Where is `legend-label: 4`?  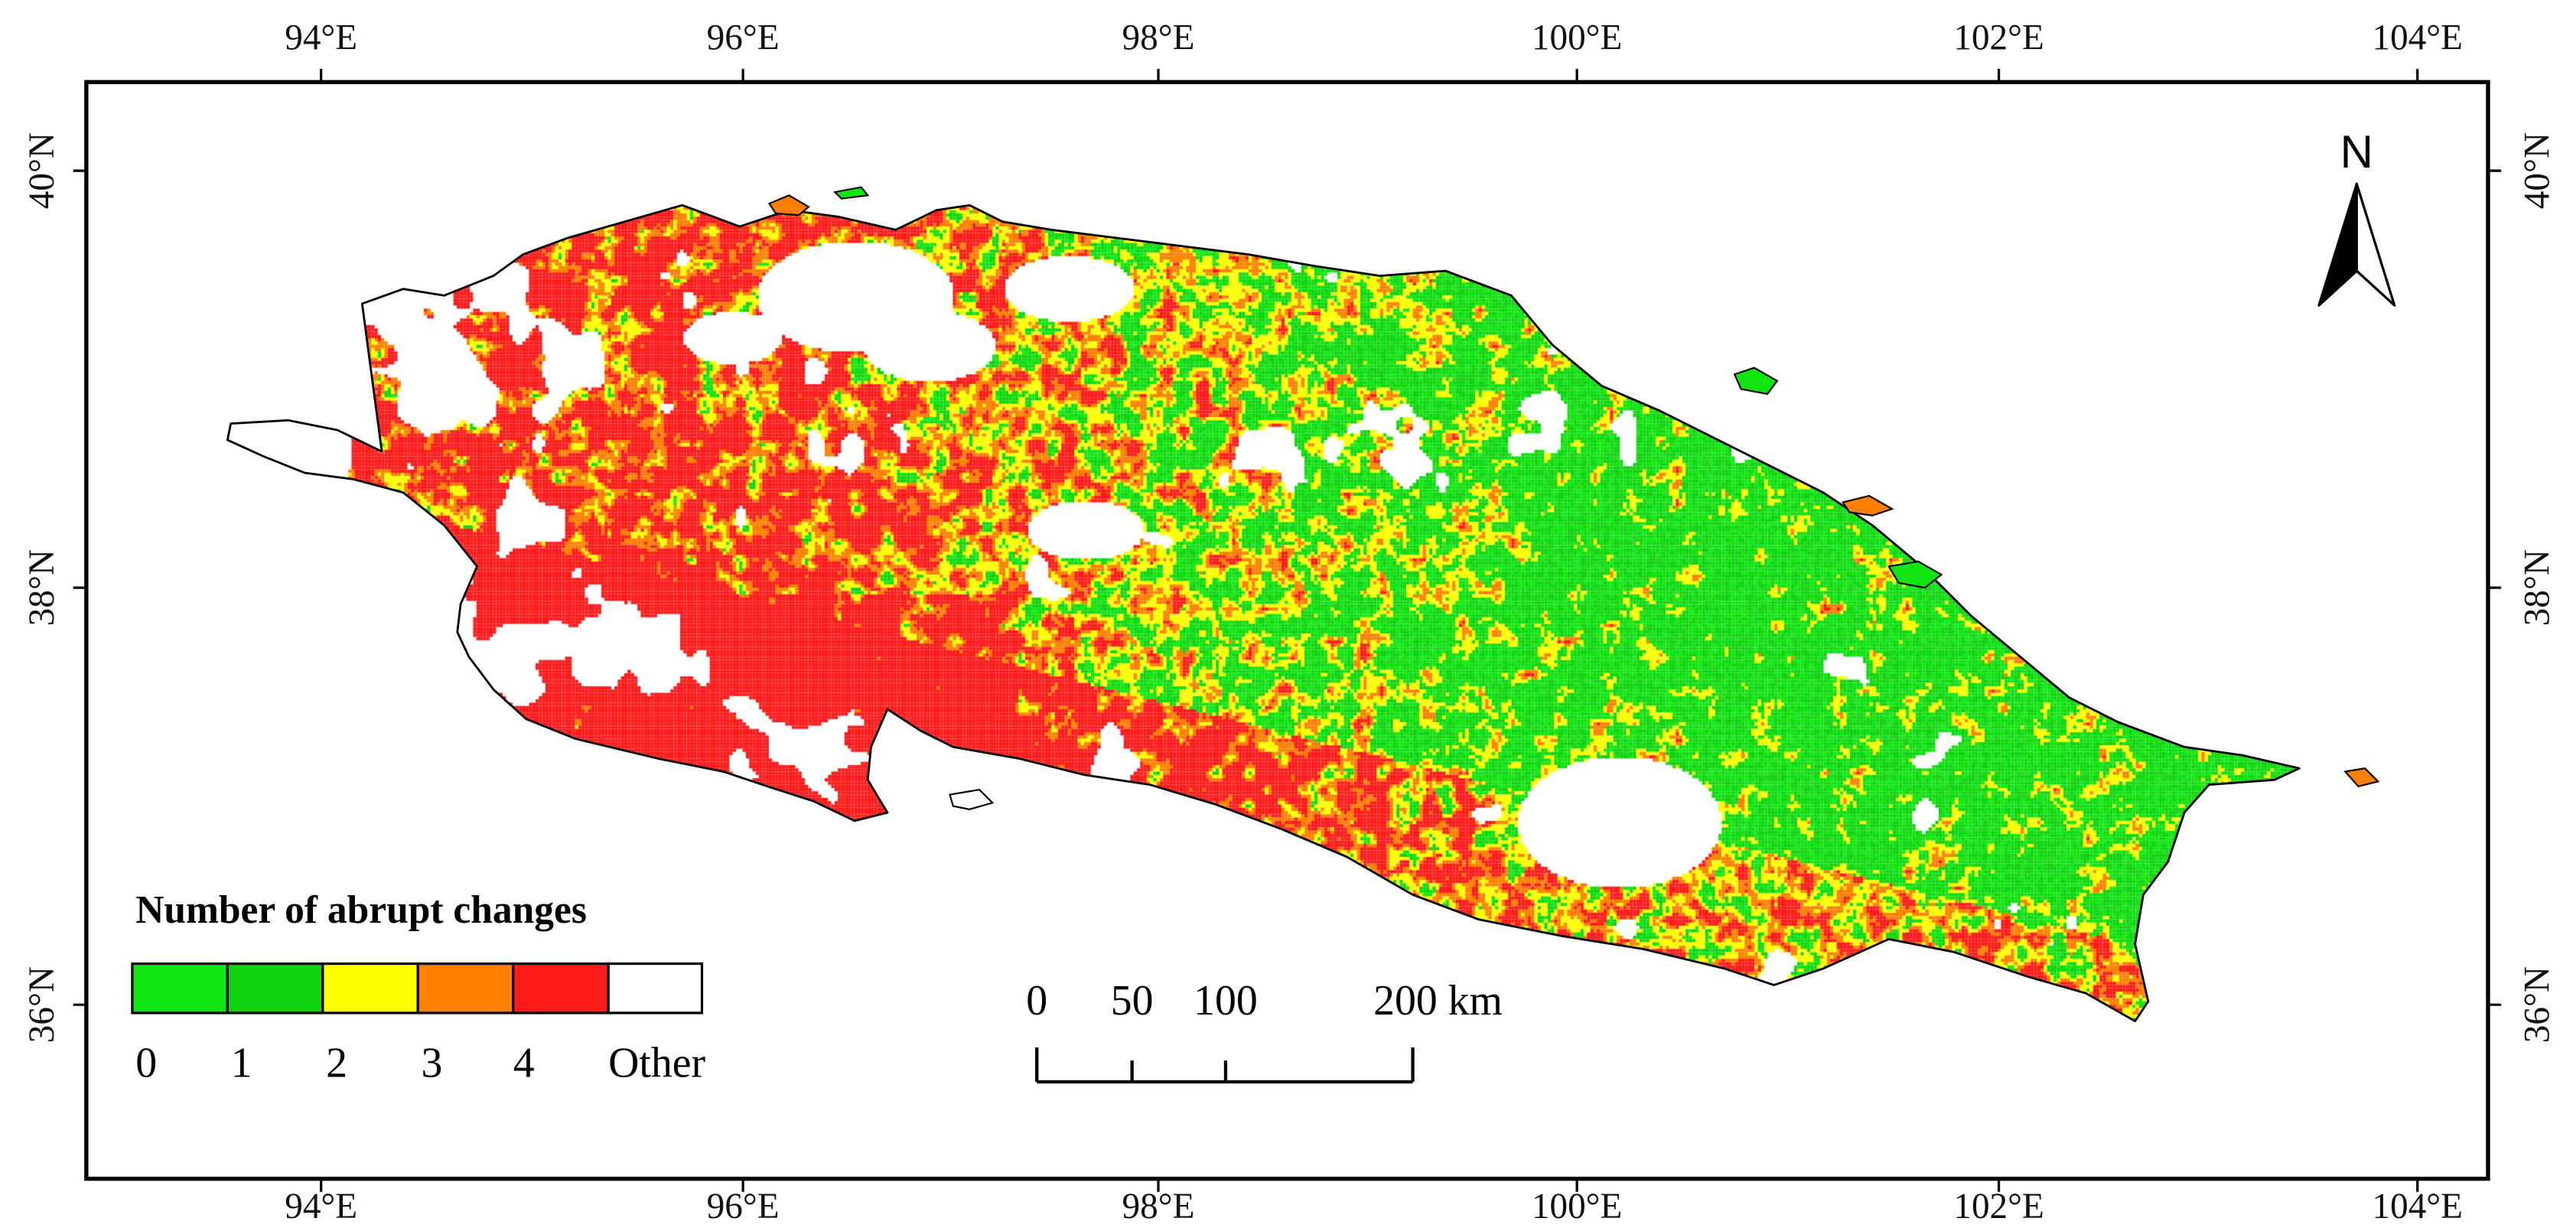 legend-label: 4 is located at coordinates (524, 1063).